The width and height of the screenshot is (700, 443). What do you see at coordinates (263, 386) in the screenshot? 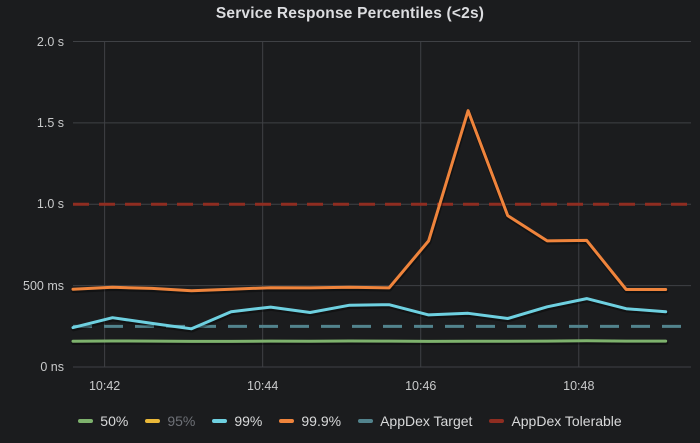
I see `x-tick-label-10-44: 10:44` at bounding box center [263, 386].